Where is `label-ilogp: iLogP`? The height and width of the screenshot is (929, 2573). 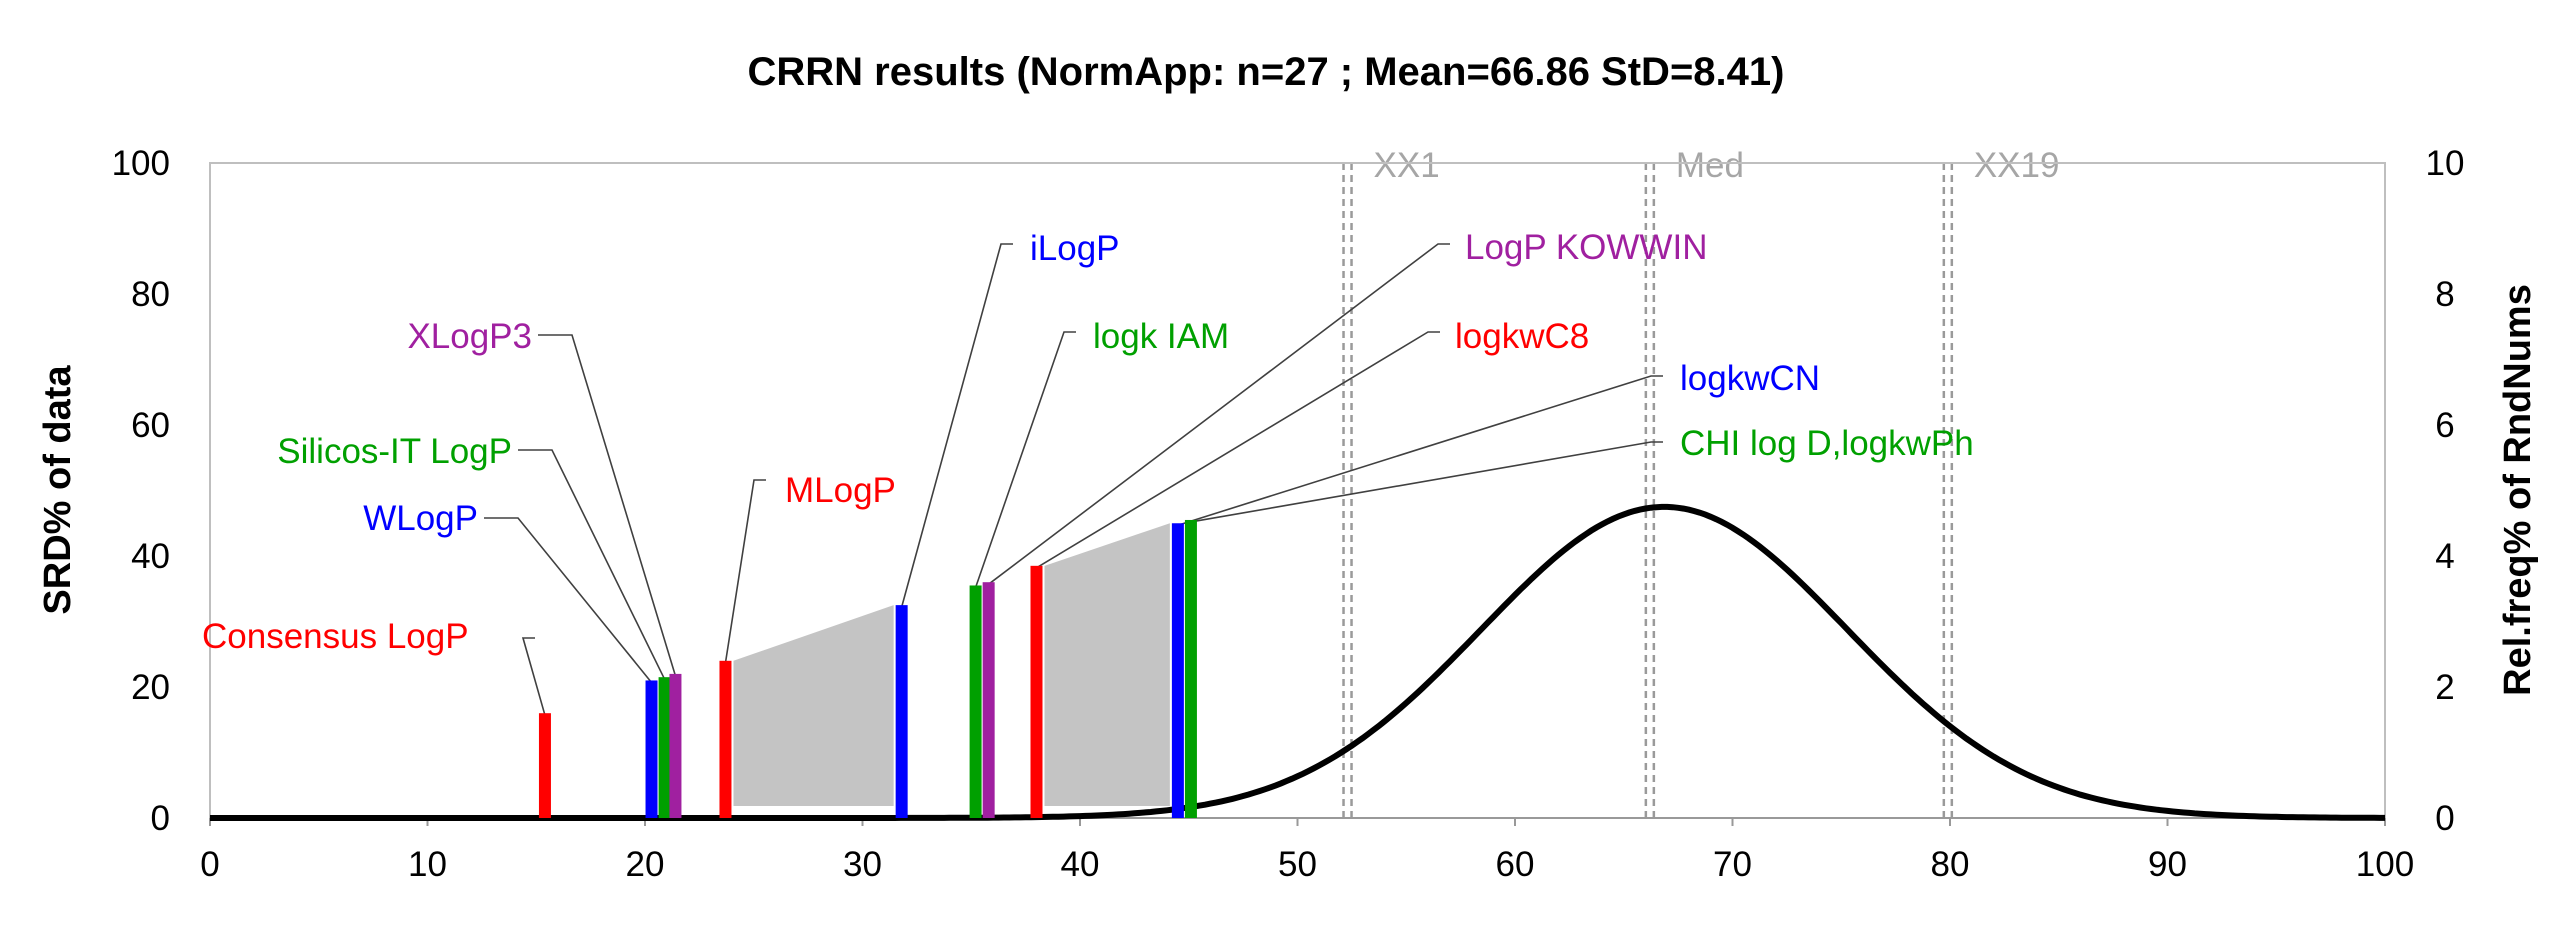
label-ilogp: iLogP is located at coordinates (1075, 248).